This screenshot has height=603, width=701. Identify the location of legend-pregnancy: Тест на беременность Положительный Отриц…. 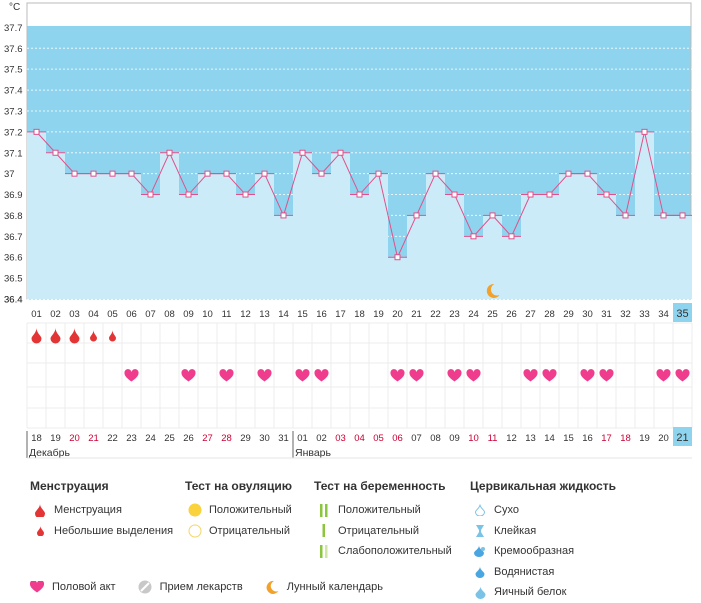
(383, 520).